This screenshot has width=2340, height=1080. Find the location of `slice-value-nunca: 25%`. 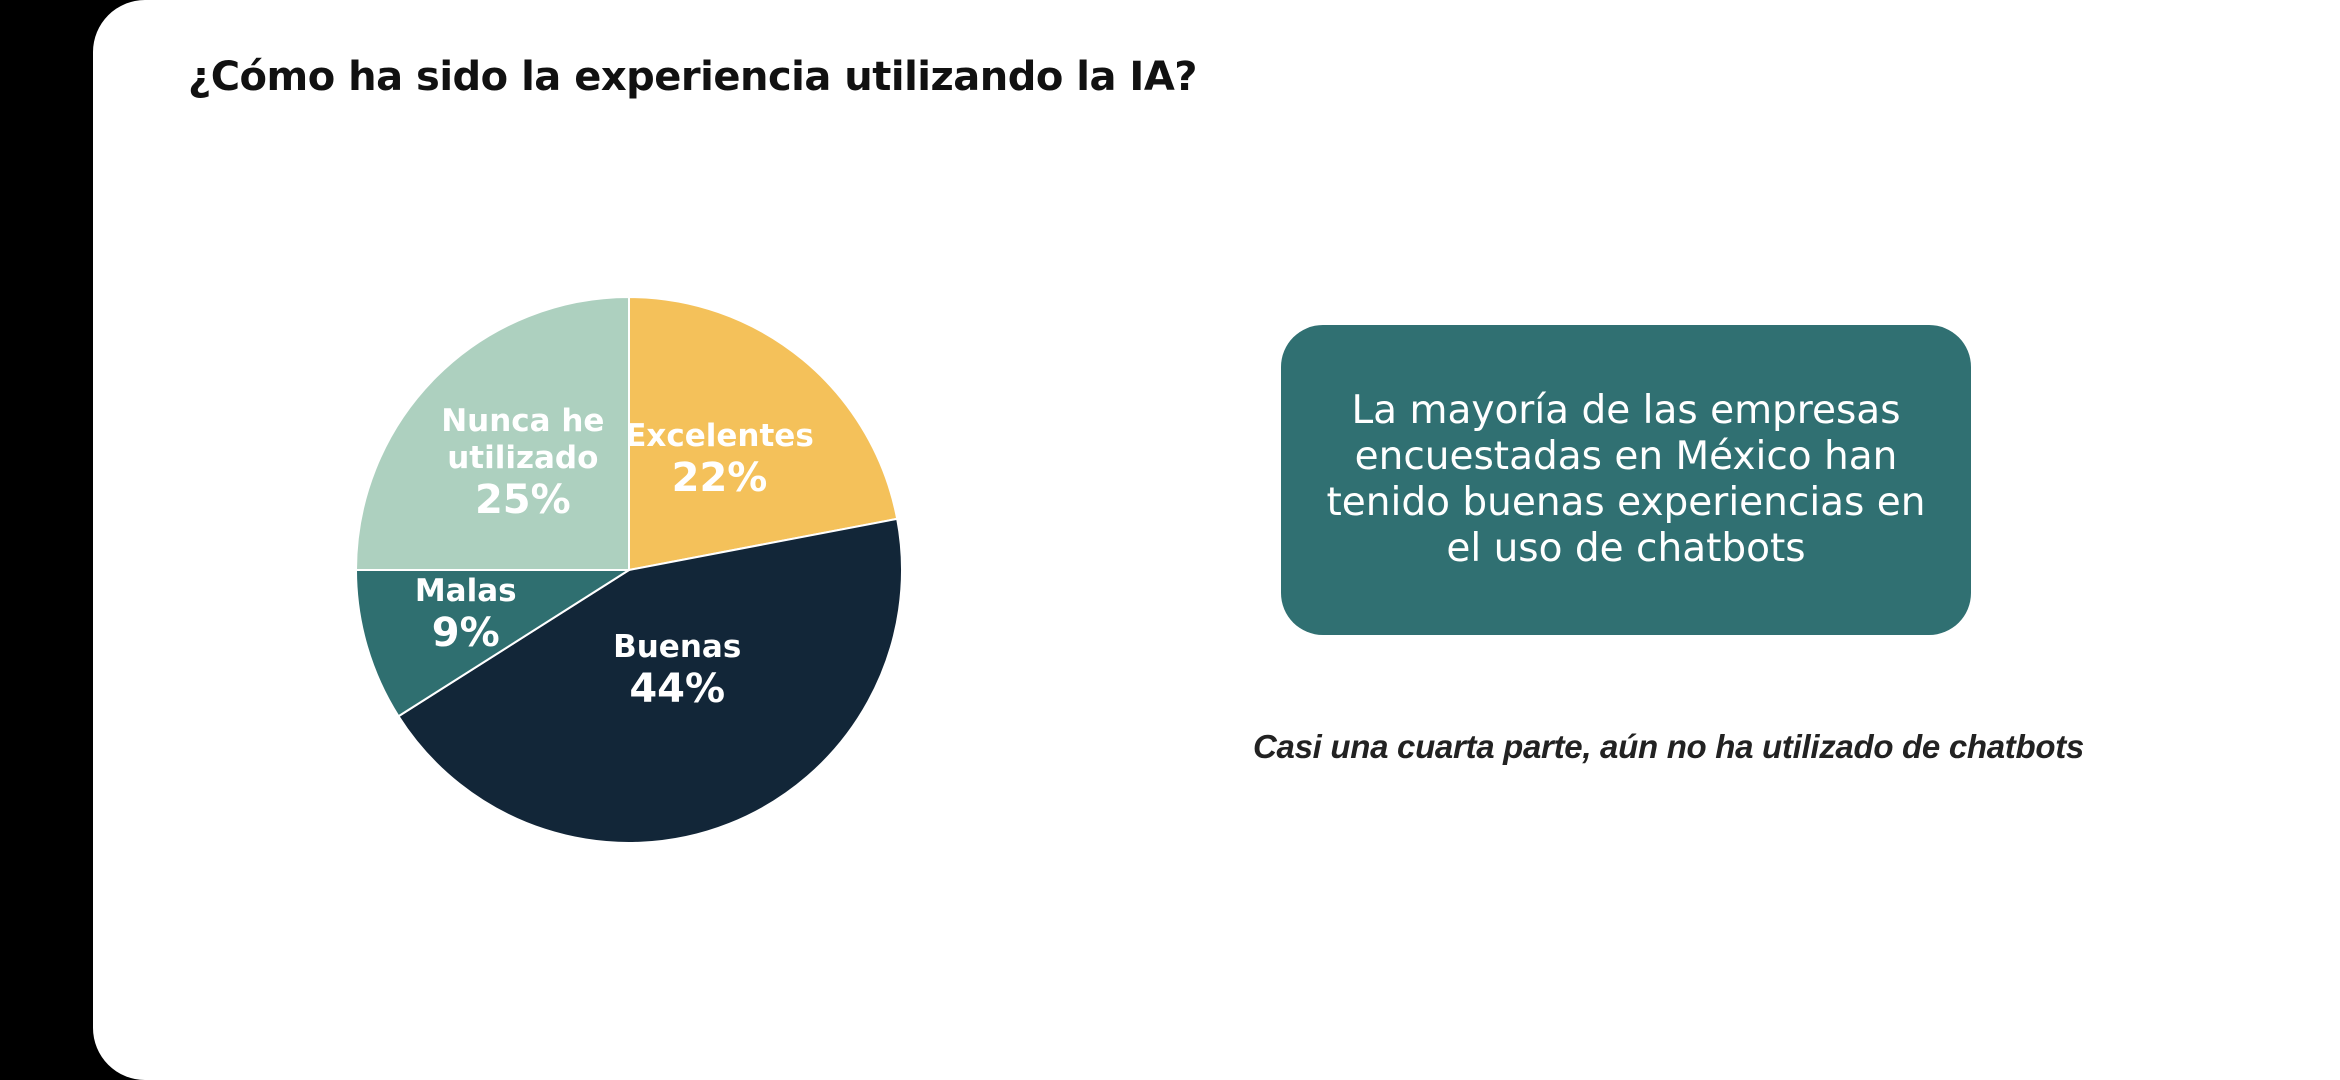

slice-value-nunca: 25% is located at coordinates (523, 500).